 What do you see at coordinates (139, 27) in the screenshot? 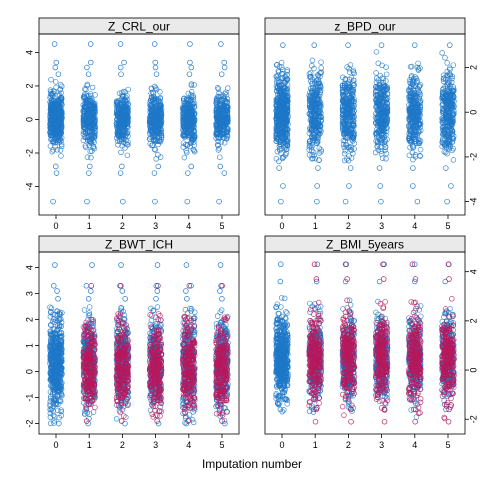
I see `panel-title: Z_CRL_our` at bounding box center [139, 27].